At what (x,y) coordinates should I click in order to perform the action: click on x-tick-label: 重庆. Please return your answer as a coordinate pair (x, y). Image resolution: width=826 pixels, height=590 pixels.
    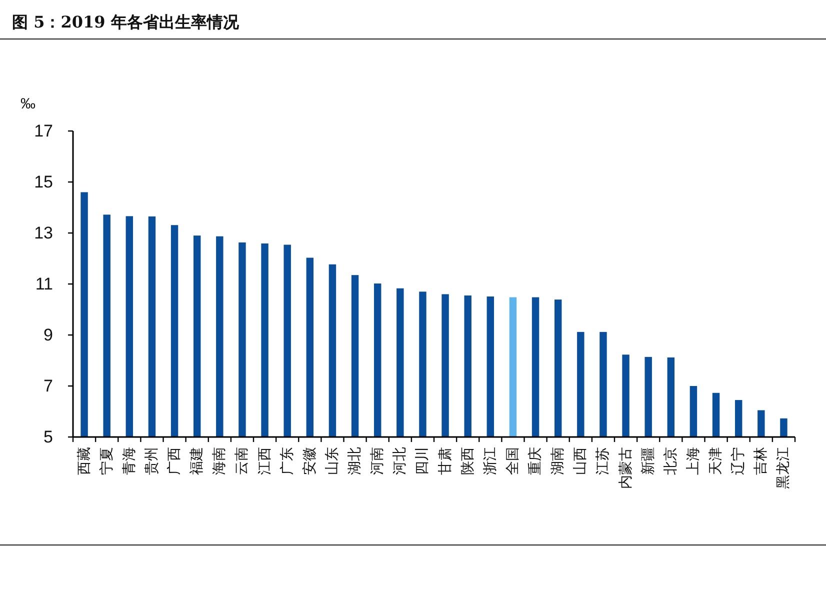
    Looking at the image, I should click on (536, 461).